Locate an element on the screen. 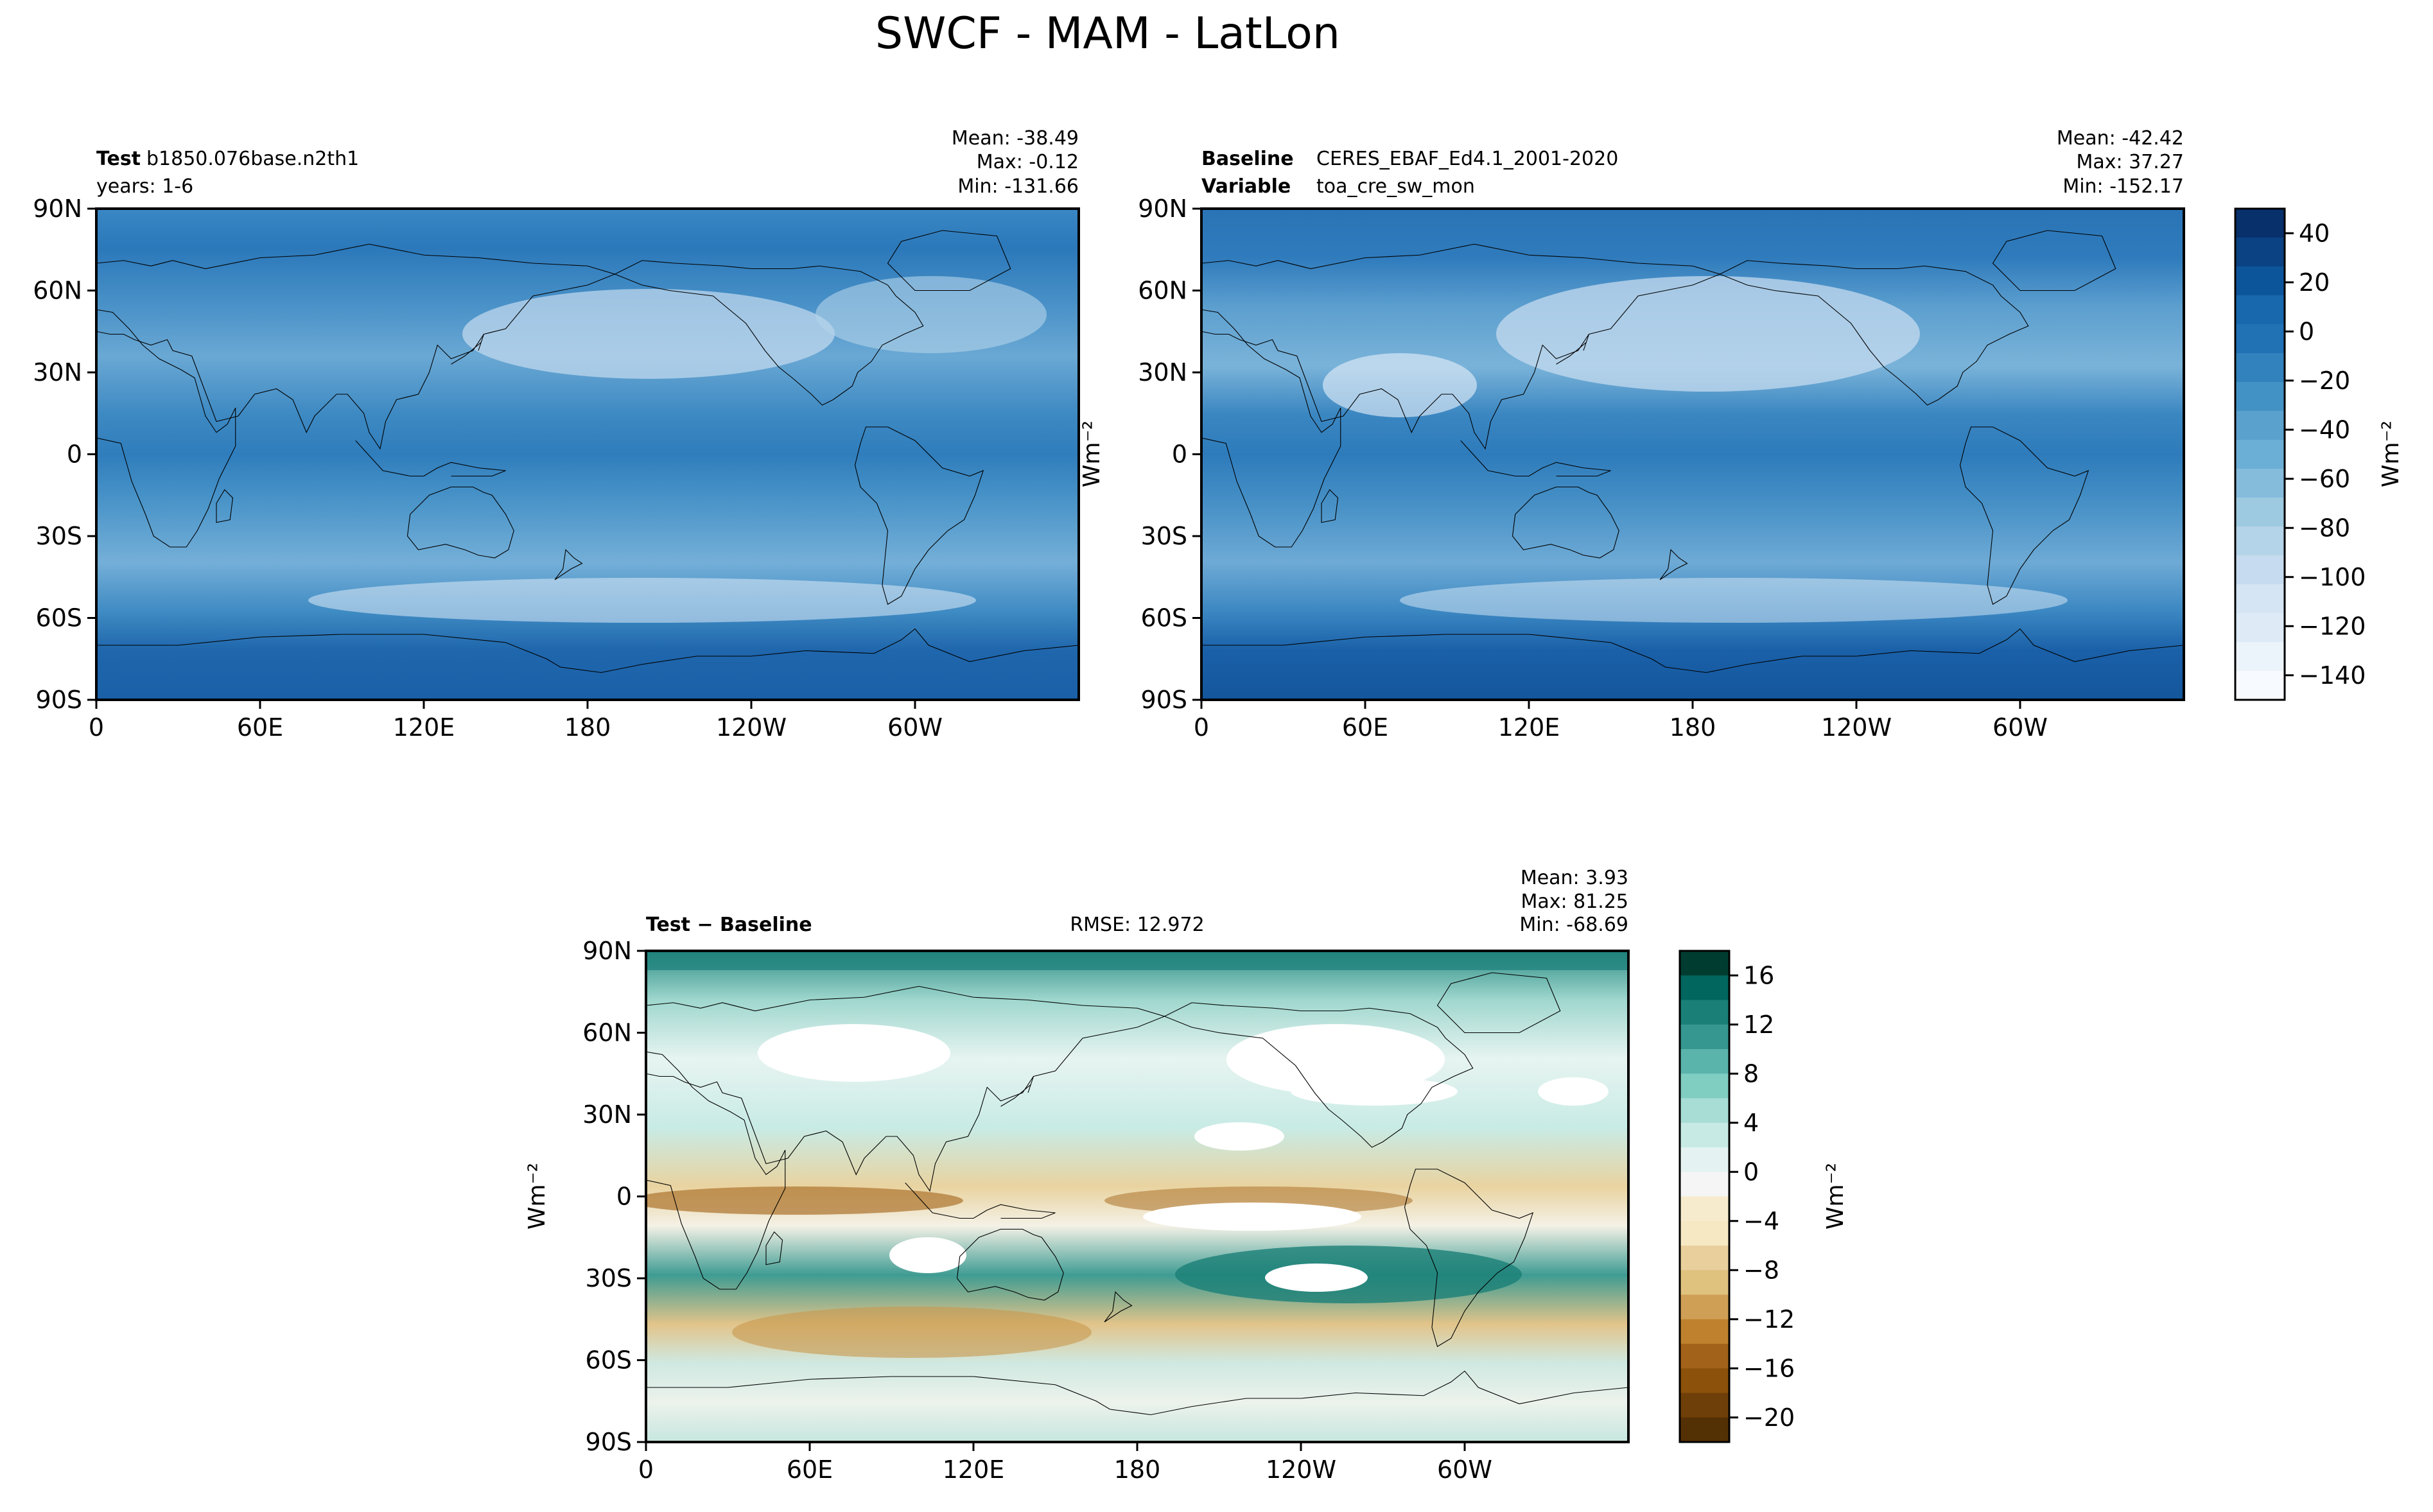 The height and width of the screenshot is (1512, 2433). test-min: Min: -131.66 is located at coordinates (1018, 186).